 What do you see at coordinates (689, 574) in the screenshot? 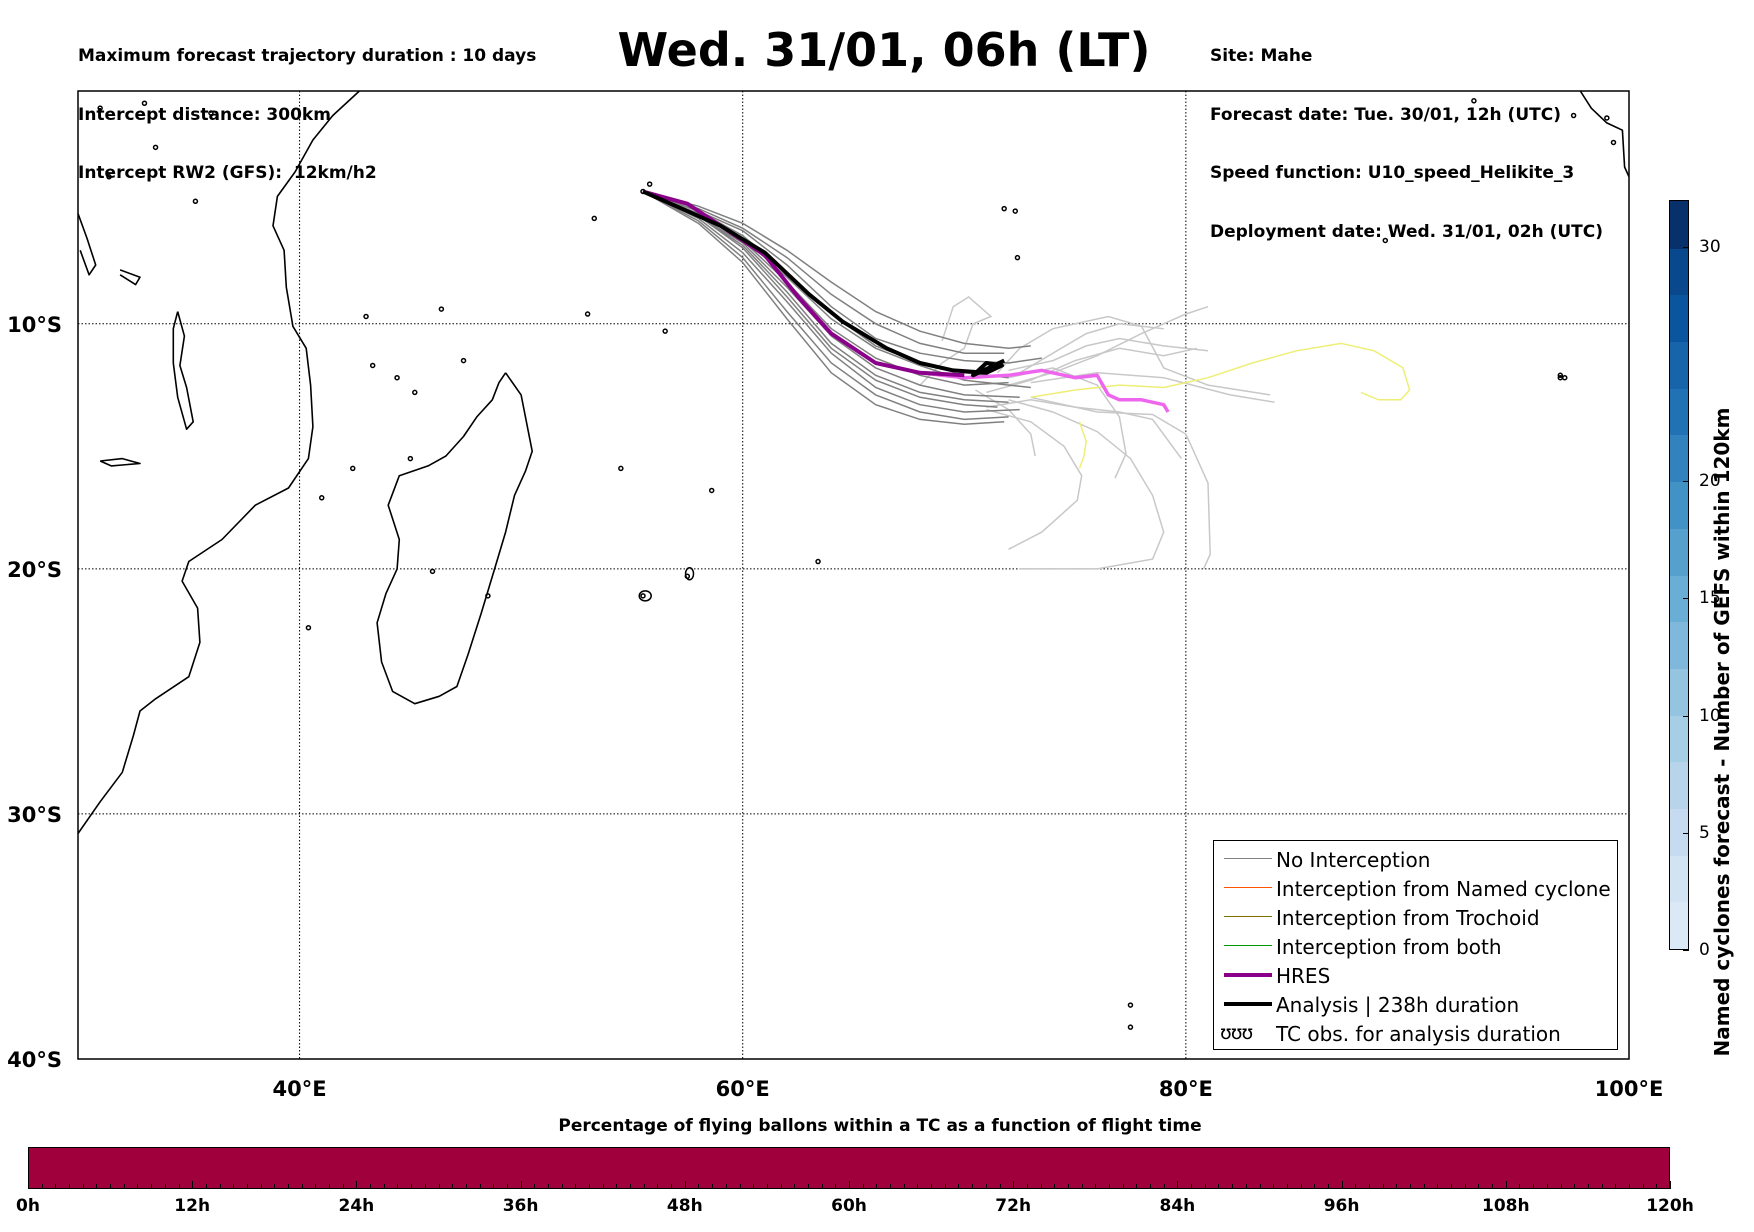
I see `mauritius-outline` at bounding box center [689, 574].